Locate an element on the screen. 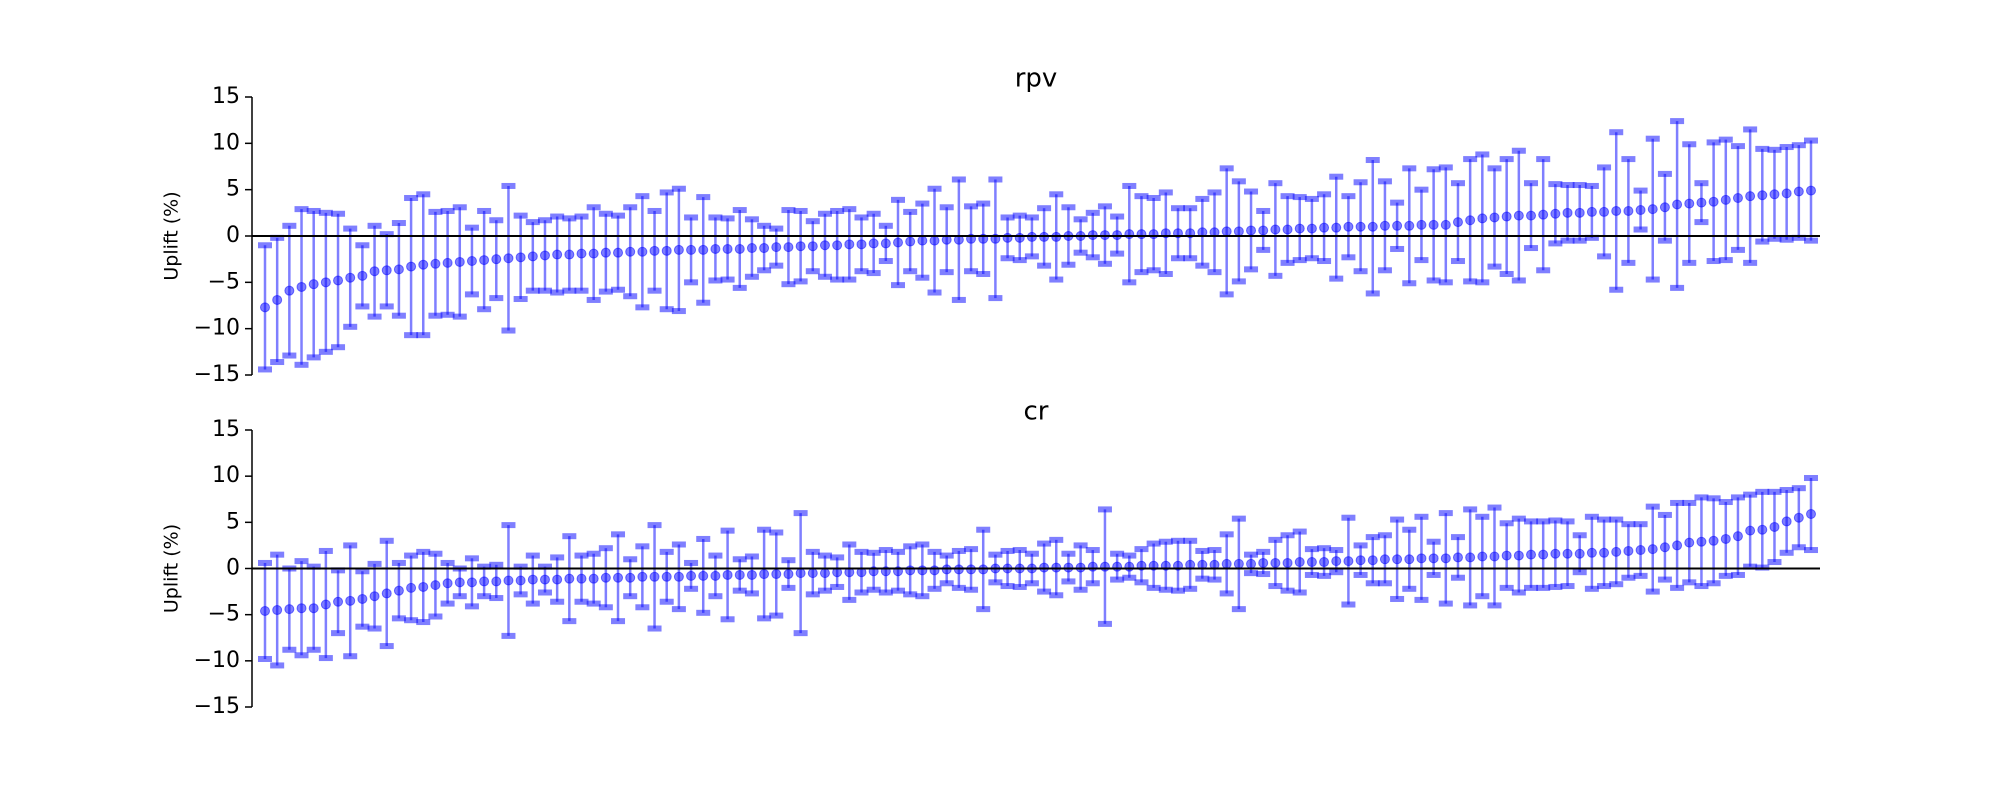  y-tick-label: 5 is located at coordinates (233, 521).